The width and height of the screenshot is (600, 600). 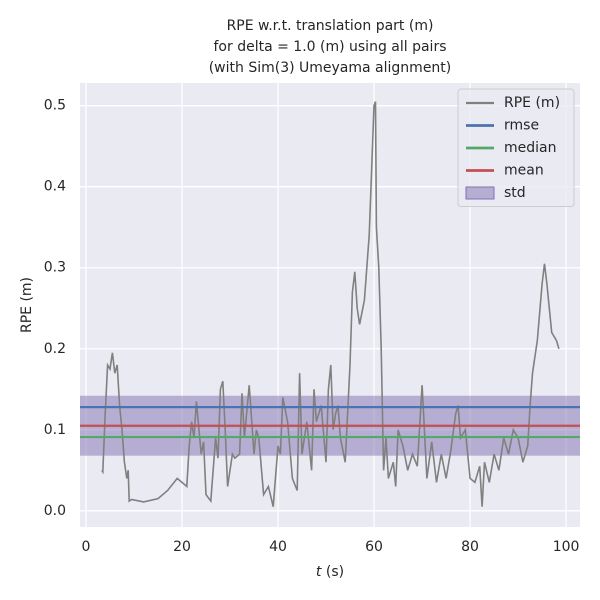 I want to click on x-axis-label: t (s), so click(x=330, y=572).